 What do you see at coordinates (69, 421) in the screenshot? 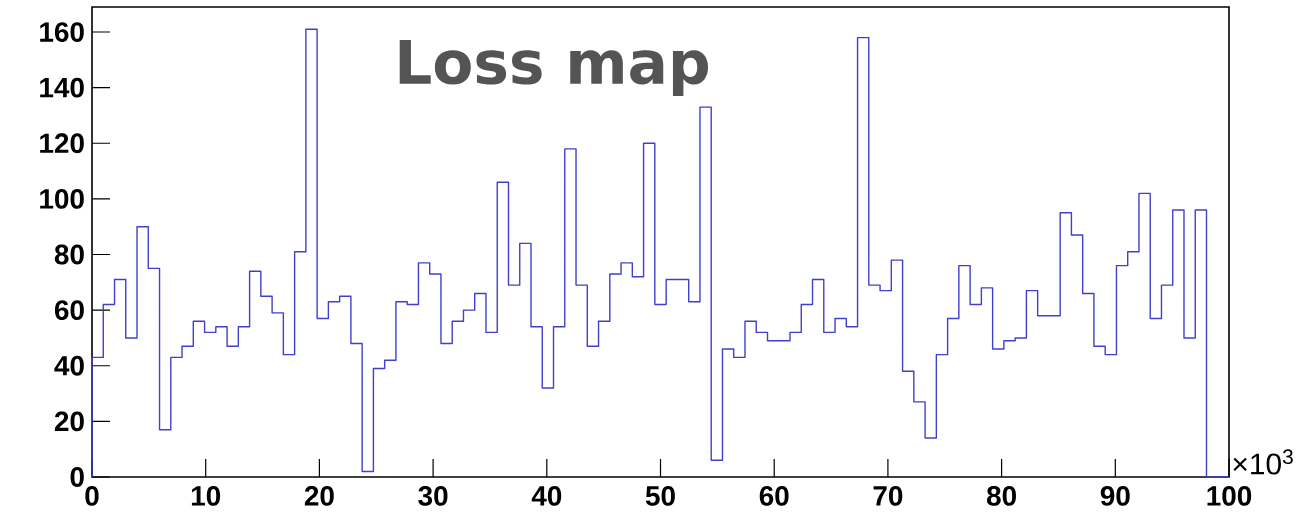
I see `y-tick-label: 20` at bounding box center [69, 421].